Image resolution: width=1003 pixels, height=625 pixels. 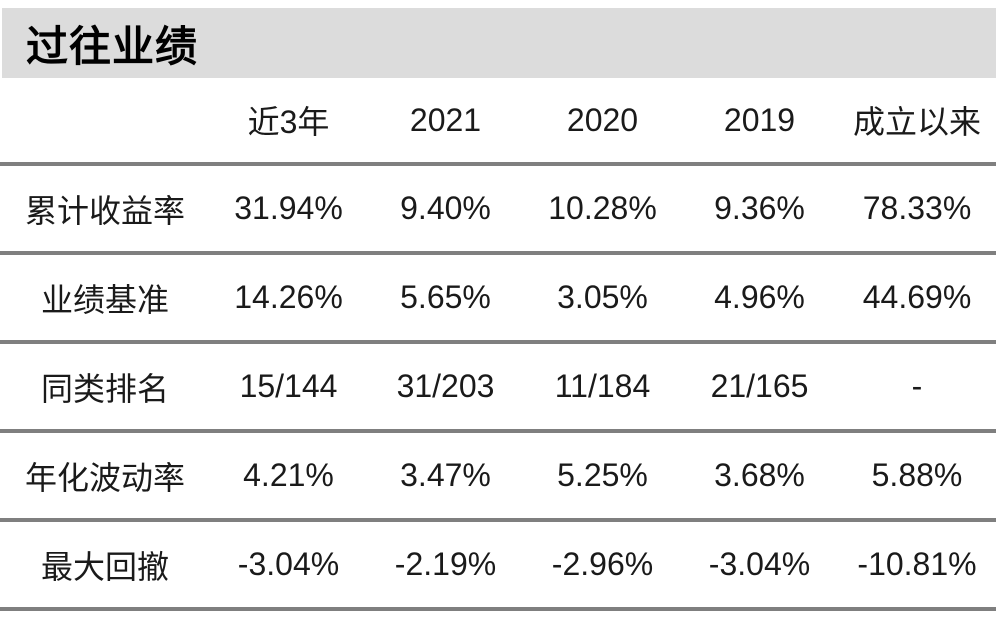 I want to click on column-header-2021: 2021, so click(x=445, y=122).